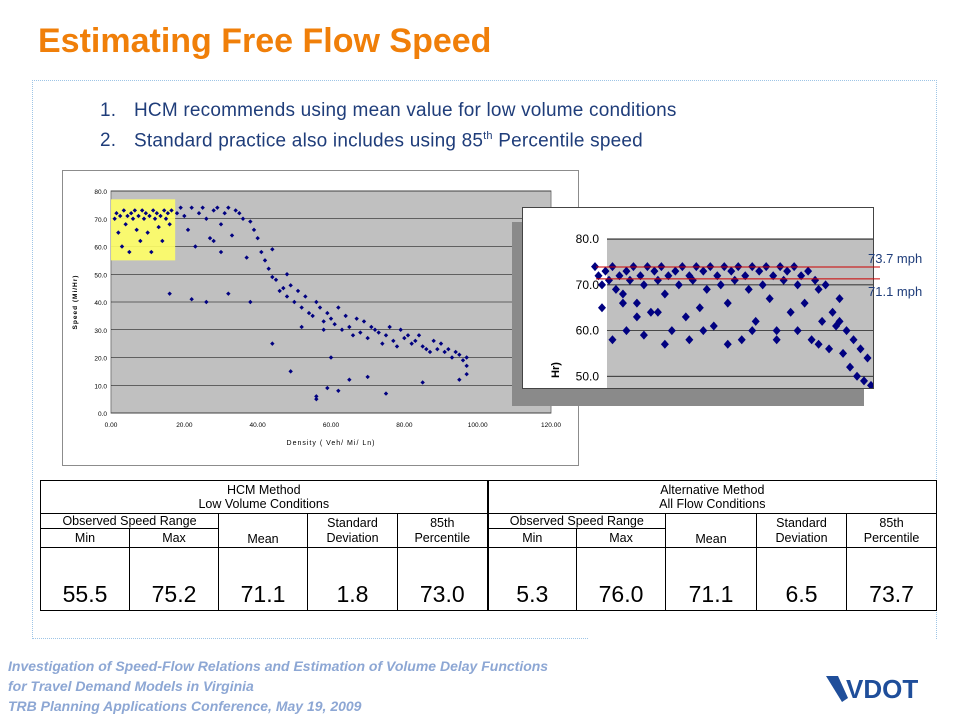  What do you see at coordinates (264, 504) in the screenshot?
I see `method-subtitle: Low Volume Conditions` at bounding box center [264, 504].